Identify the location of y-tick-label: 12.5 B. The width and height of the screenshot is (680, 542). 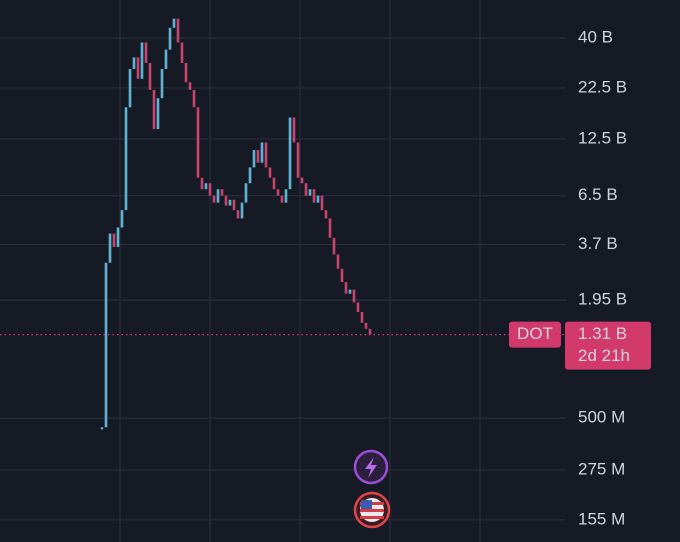
(602, 137).